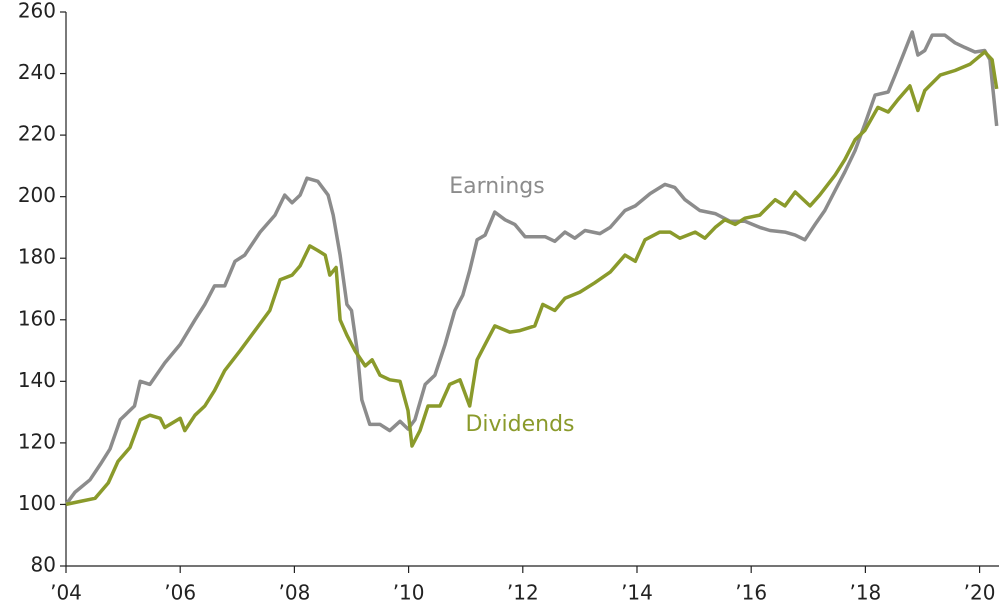  Describe the element at coordinates (294, 593) in the screenshot. I see `x-tick-label: ’08` at that location.